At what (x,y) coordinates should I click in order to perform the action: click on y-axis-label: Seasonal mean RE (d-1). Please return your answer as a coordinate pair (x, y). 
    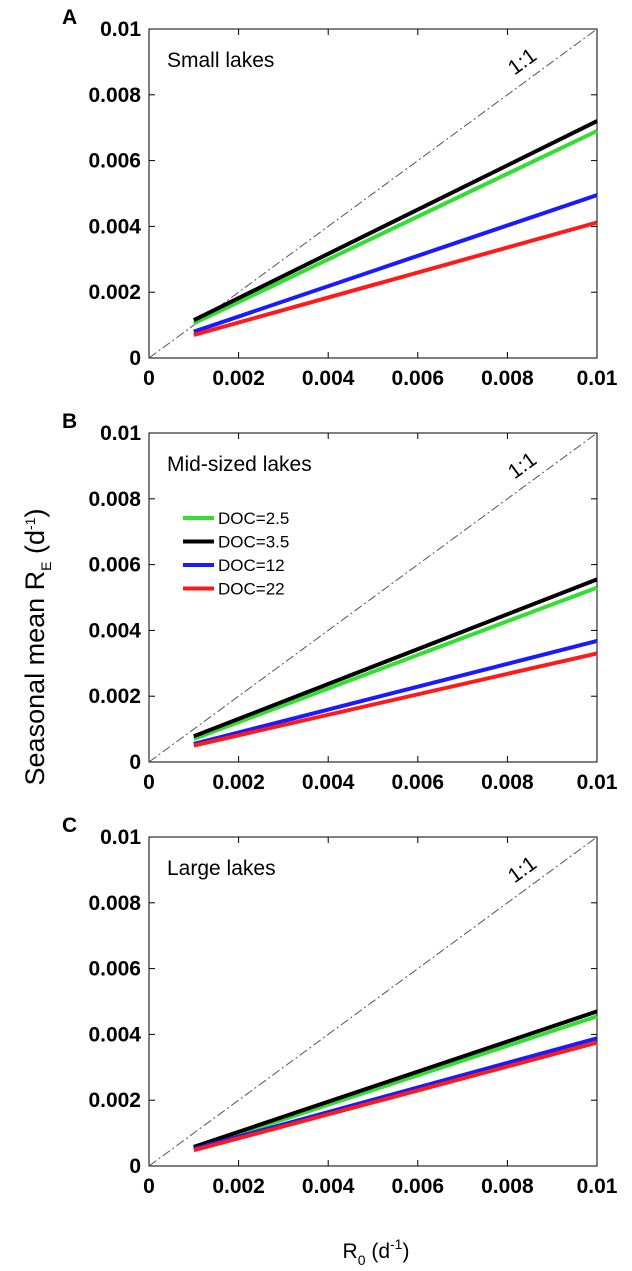
    Looking at the image, I should click on (37, 647).